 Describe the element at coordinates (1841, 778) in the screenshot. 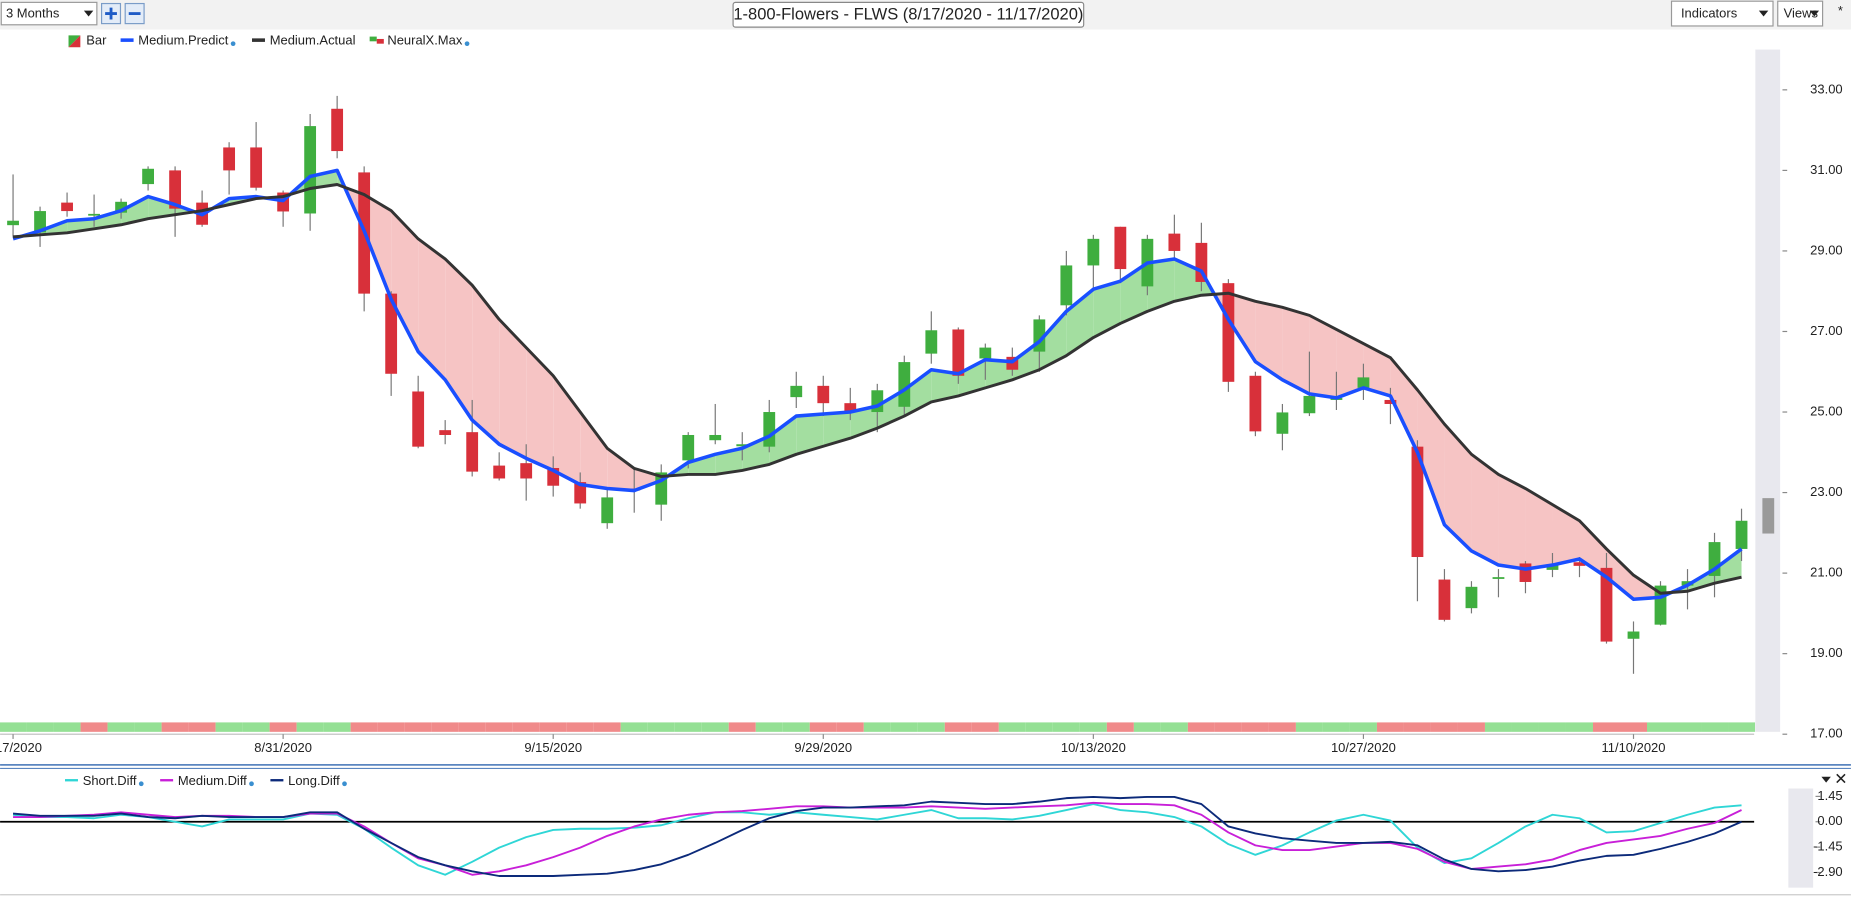

I see `panel-close-button` at that location.